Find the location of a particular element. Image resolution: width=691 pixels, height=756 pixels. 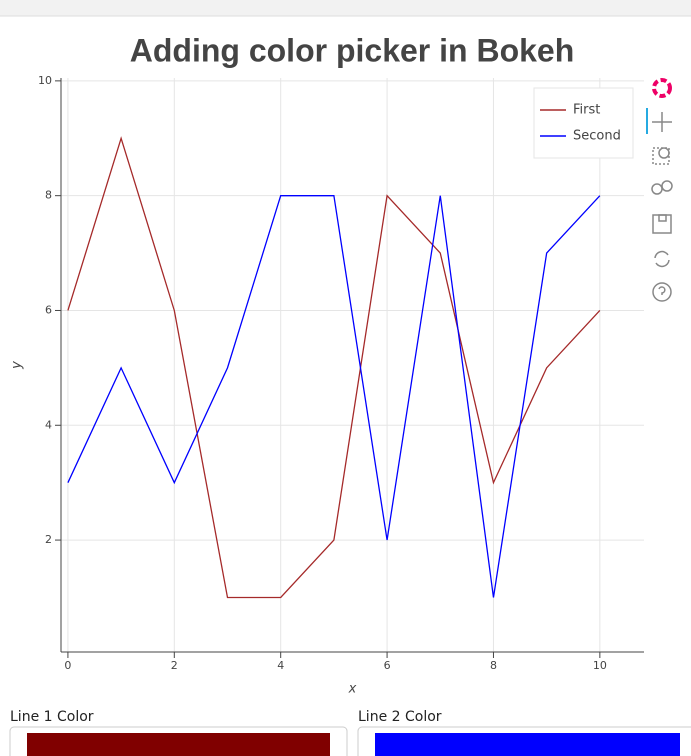

x-tick-label: 4 is located at coordinates (280, 665).